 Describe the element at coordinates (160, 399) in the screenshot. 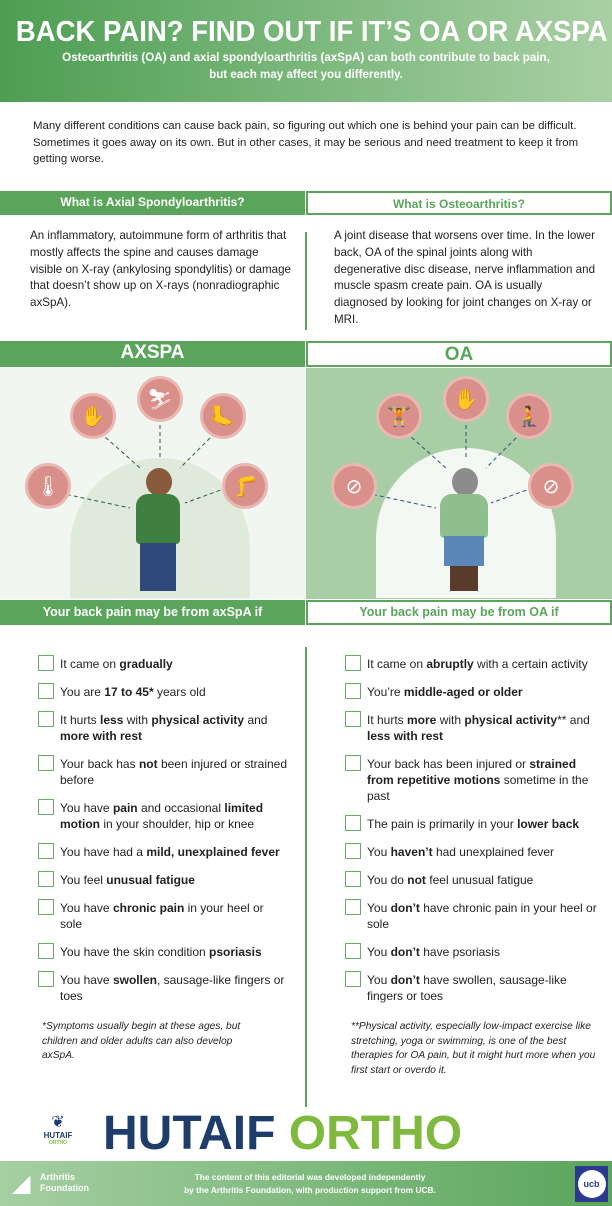

I see `skiing-icon: ⛷` at that location.